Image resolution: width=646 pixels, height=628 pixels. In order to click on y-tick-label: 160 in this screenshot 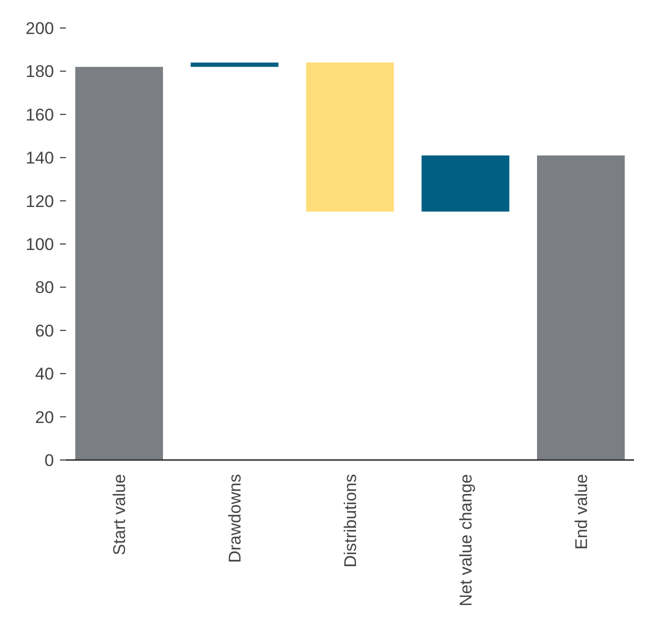, I will do `click(40, 114)`.